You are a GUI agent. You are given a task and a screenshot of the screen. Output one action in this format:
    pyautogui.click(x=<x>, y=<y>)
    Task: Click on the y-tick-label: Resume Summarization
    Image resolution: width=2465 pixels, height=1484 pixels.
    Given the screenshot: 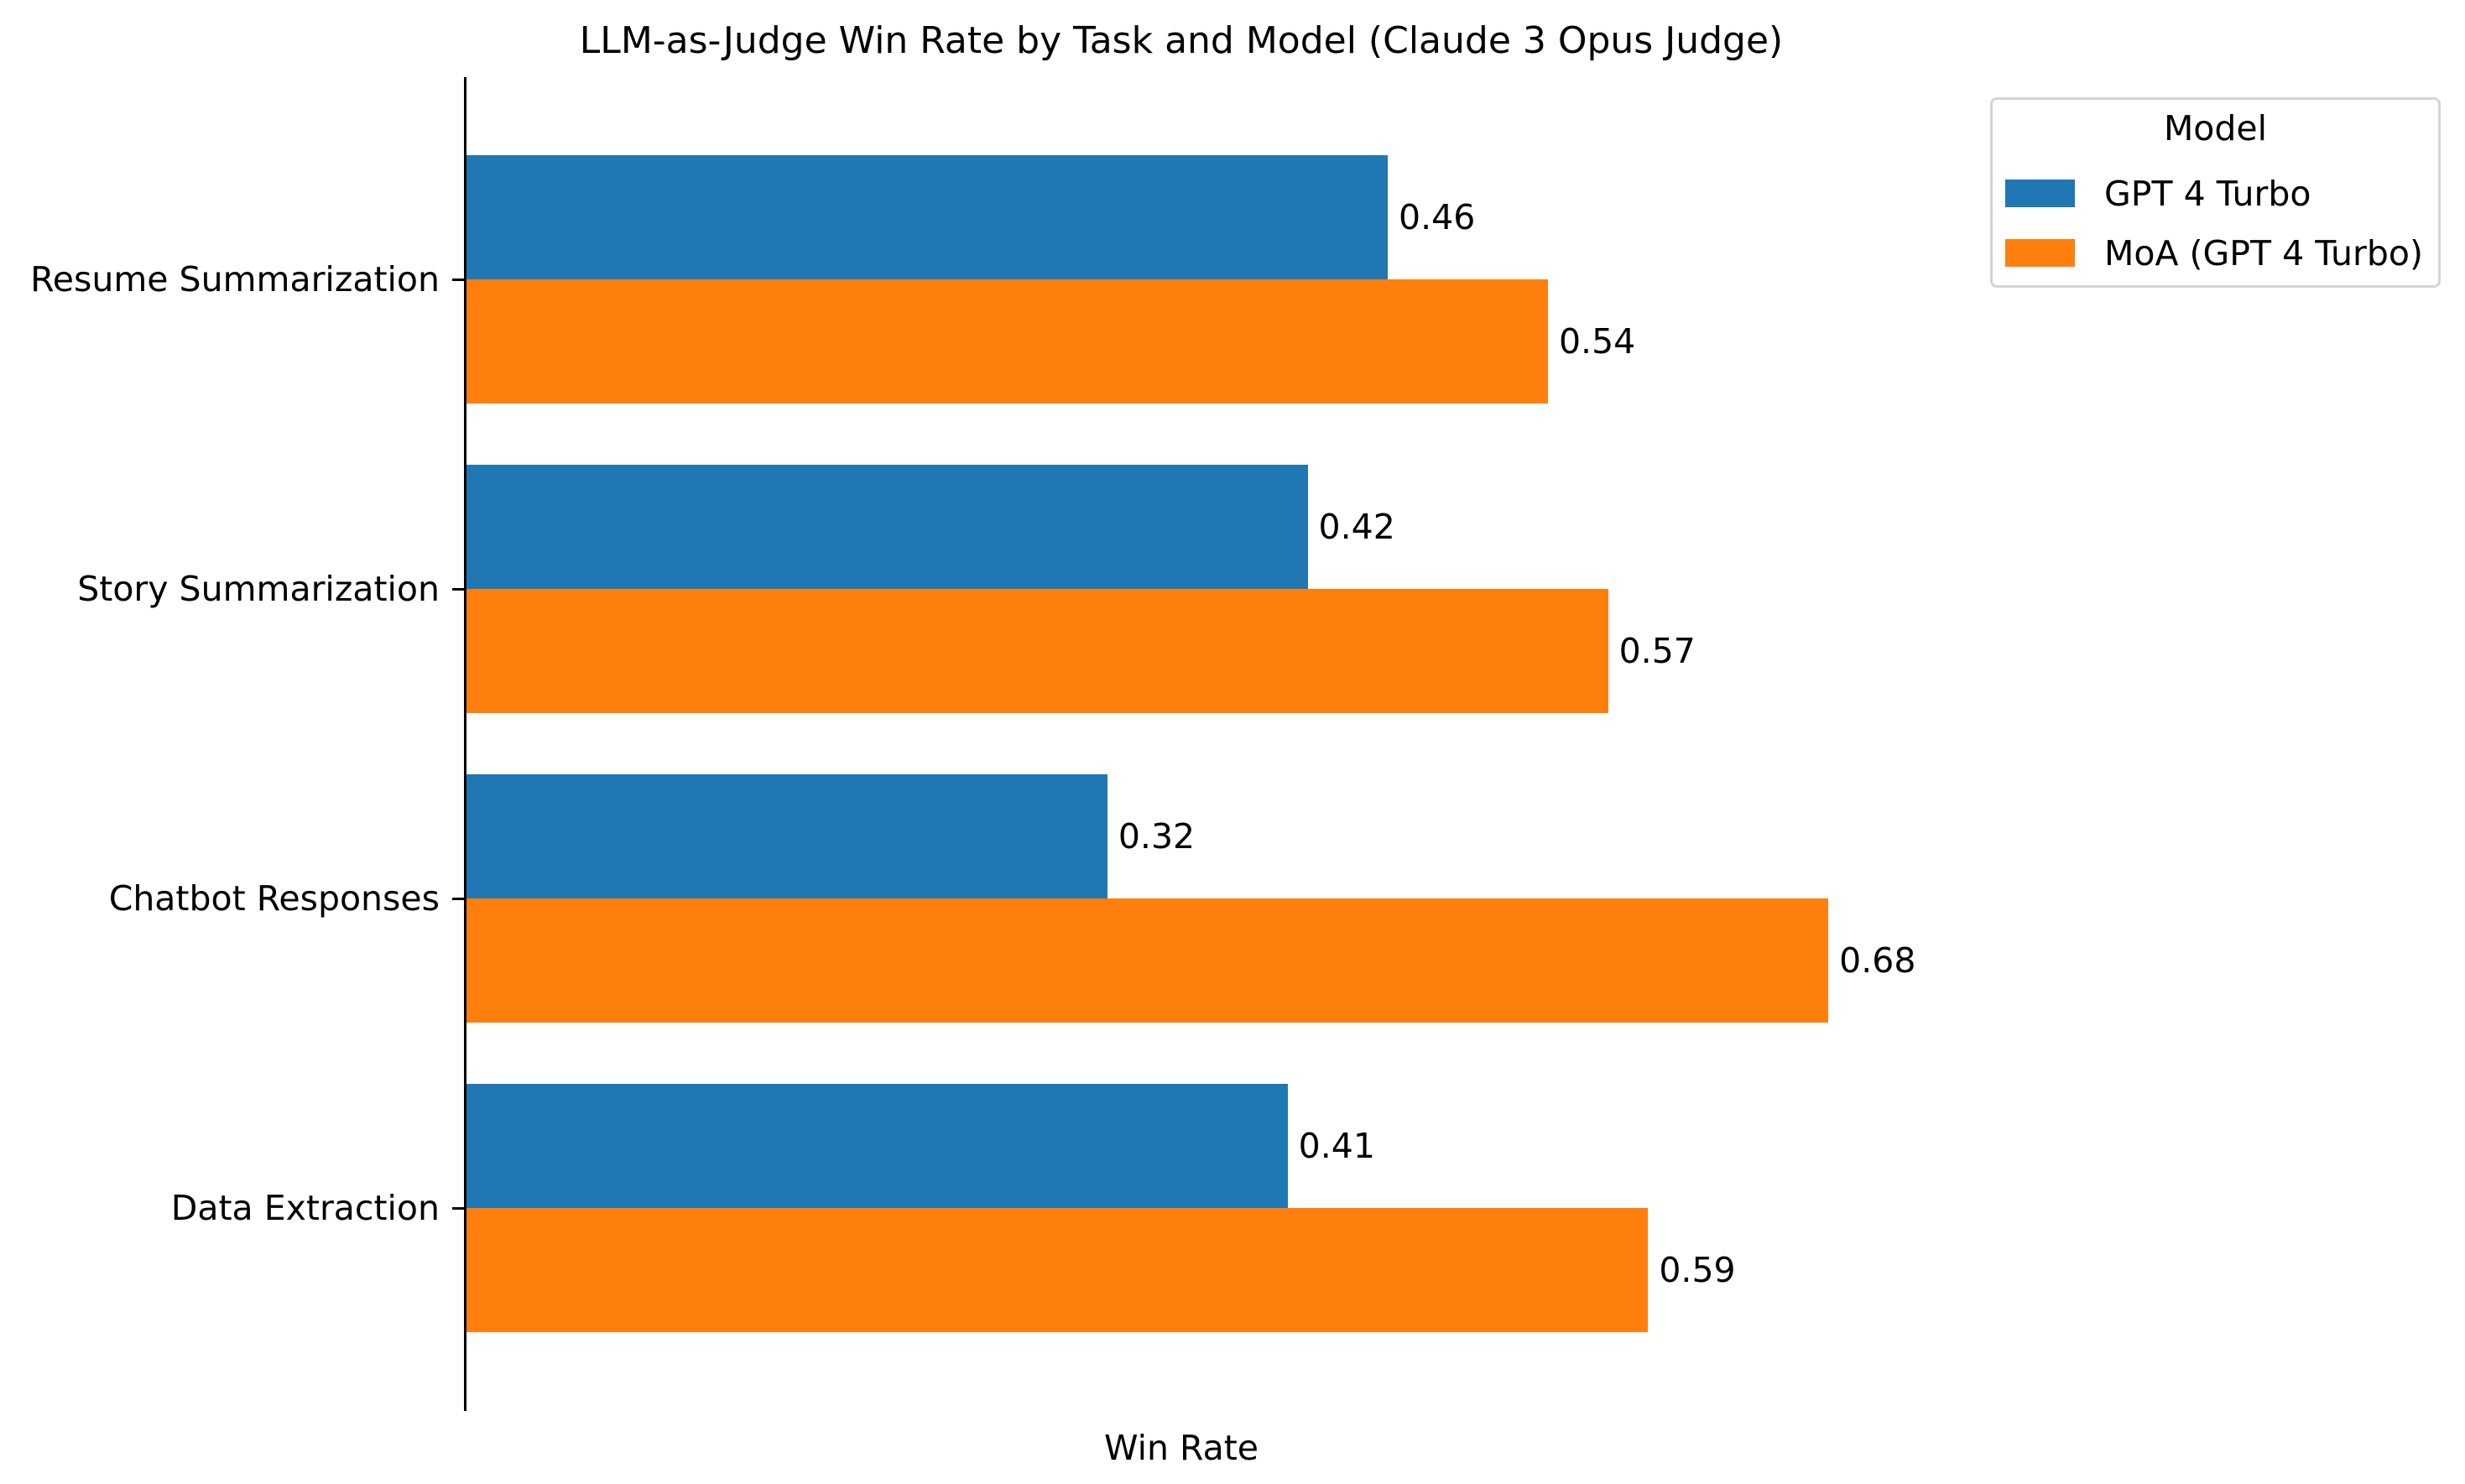 What is the action you would take?
    pyautogui.click(x=235, y=279)
    